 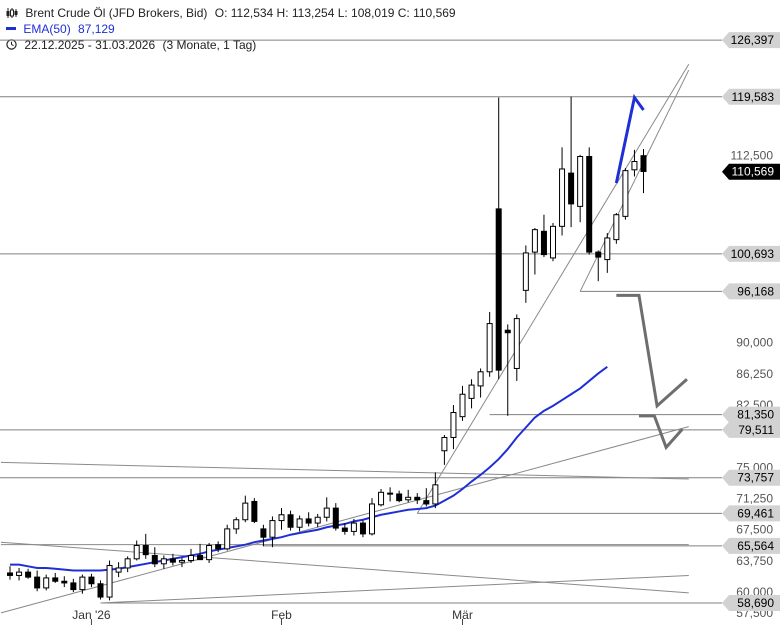 I want to click on current-price-tag-bg, so click(x=751, y=171).